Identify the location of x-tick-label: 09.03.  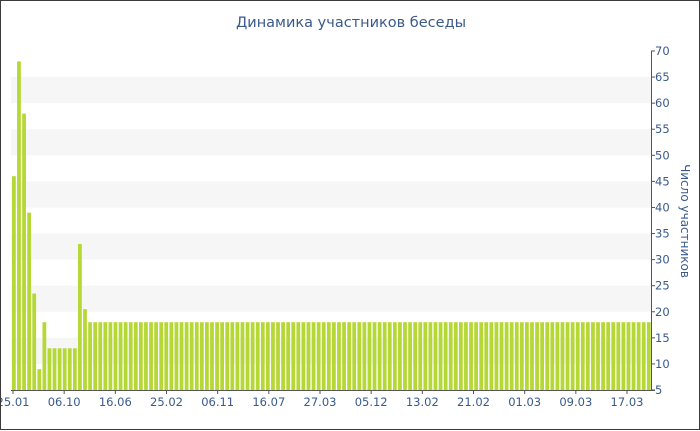
(575, 402).